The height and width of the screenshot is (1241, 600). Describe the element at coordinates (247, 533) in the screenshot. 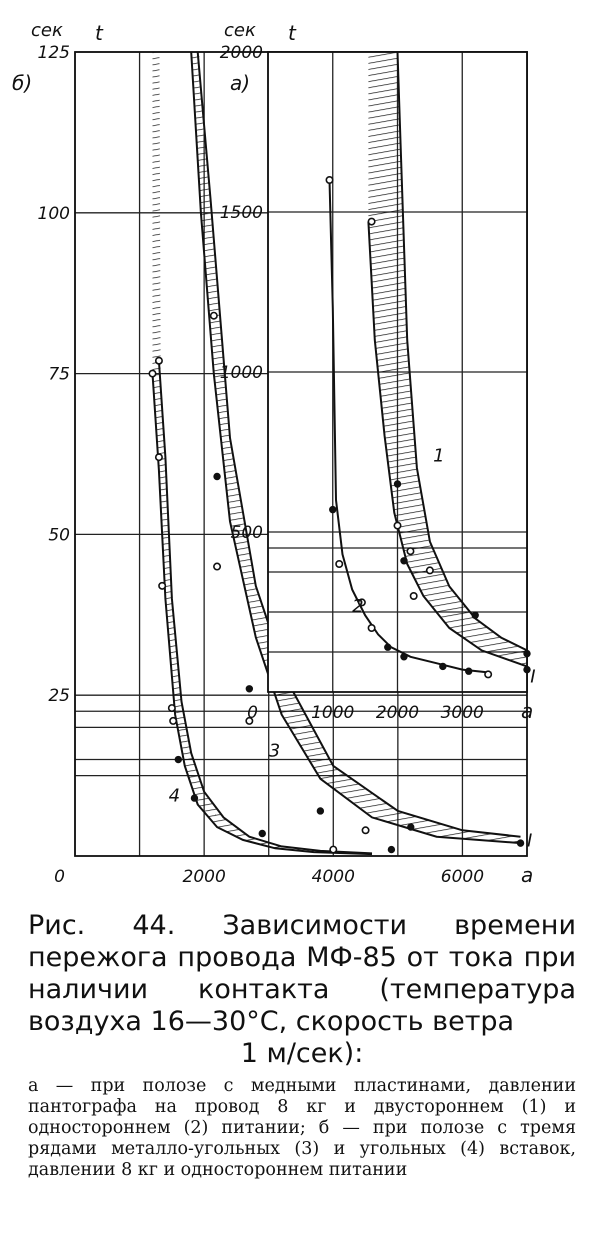

I see `panel-a-ytick-label: 500` at that location.